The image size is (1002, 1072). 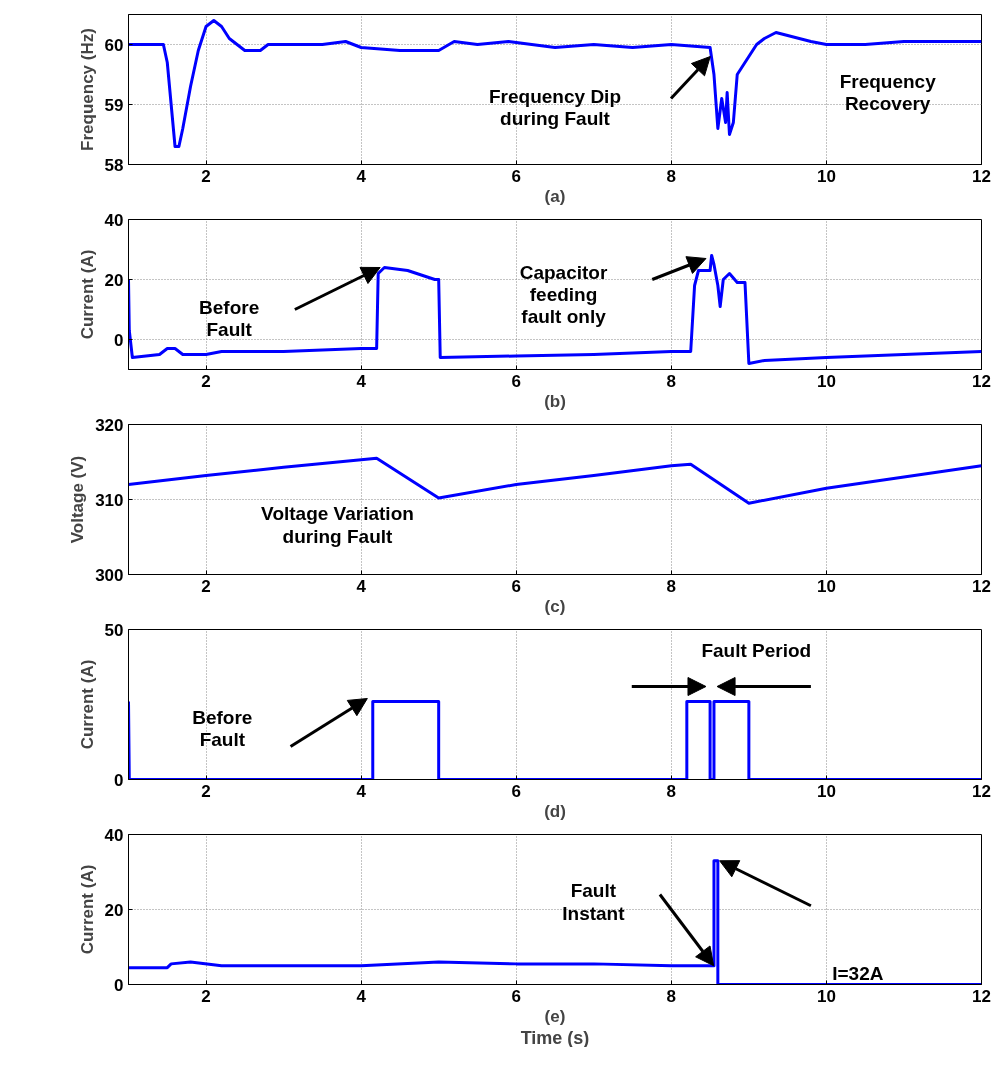 I want to click on text: (b), so click(x=555, y=401).